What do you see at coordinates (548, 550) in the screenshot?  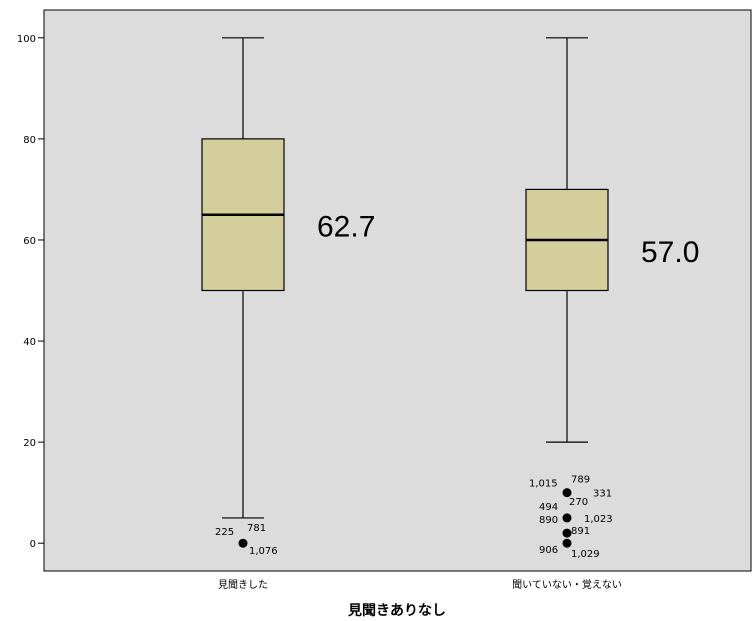 I see `outlier-case-label: 906` at bounding box center [548, 550].